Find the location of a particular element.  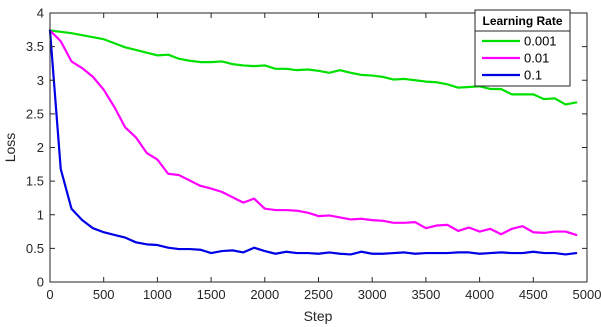

x-tick-label: 1000 is located at coordinates (157, 294).